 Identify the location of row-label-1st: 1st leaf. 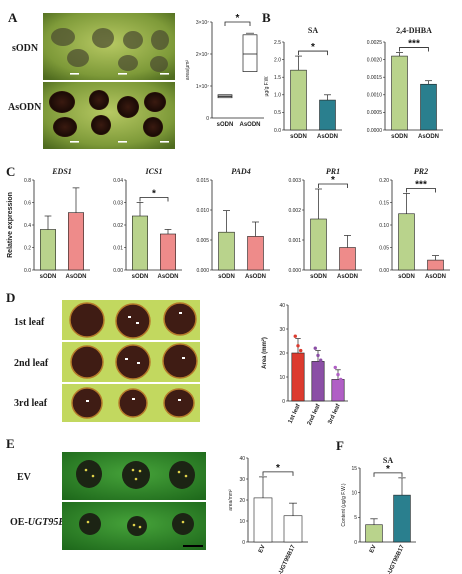
(29, 322).